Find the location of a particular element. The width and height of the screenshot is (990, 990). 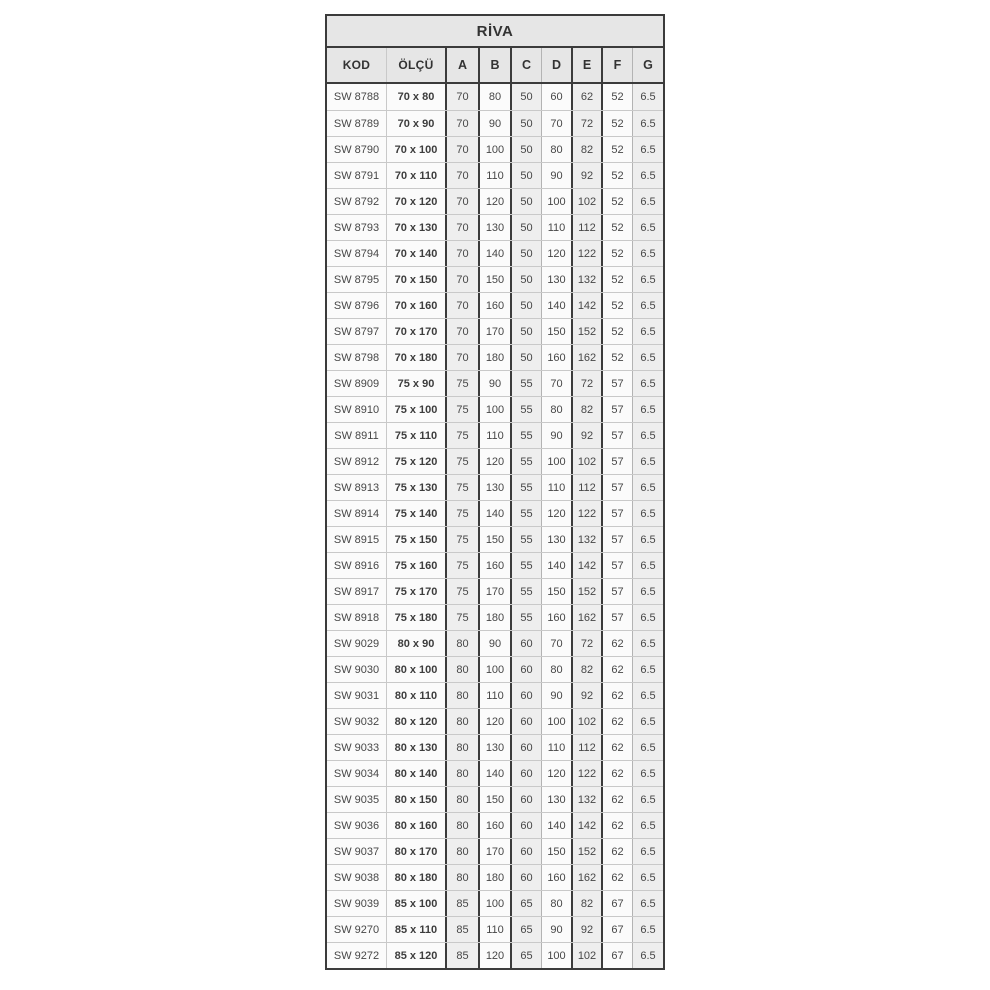

value-d-cell: 110 is located at coordinates (557, 747).